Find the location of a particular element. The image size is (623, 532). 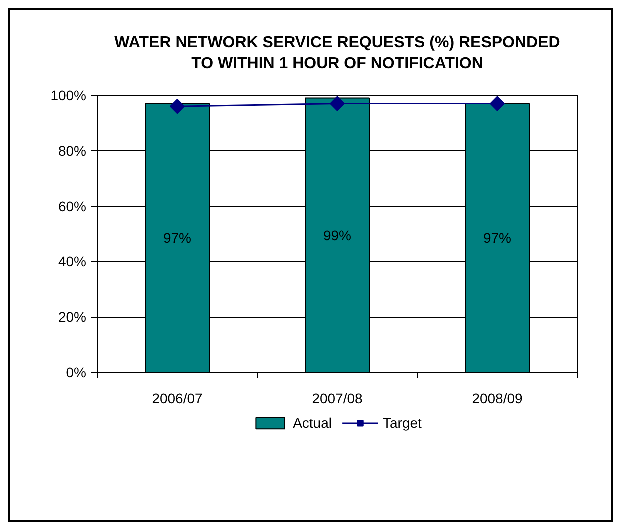

legend-label: Target is located at coordinates (402, 423).